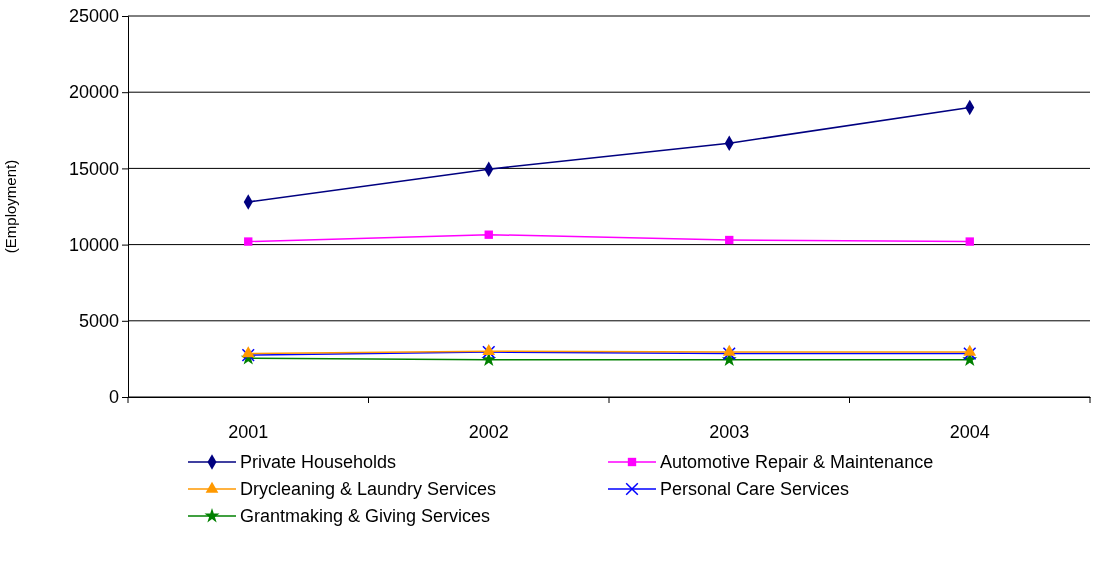 The image size is (1093, 576). Describe the element at coordinates (729, 431) in the screenshot. I see `x-tick-label: 2003` at that location.